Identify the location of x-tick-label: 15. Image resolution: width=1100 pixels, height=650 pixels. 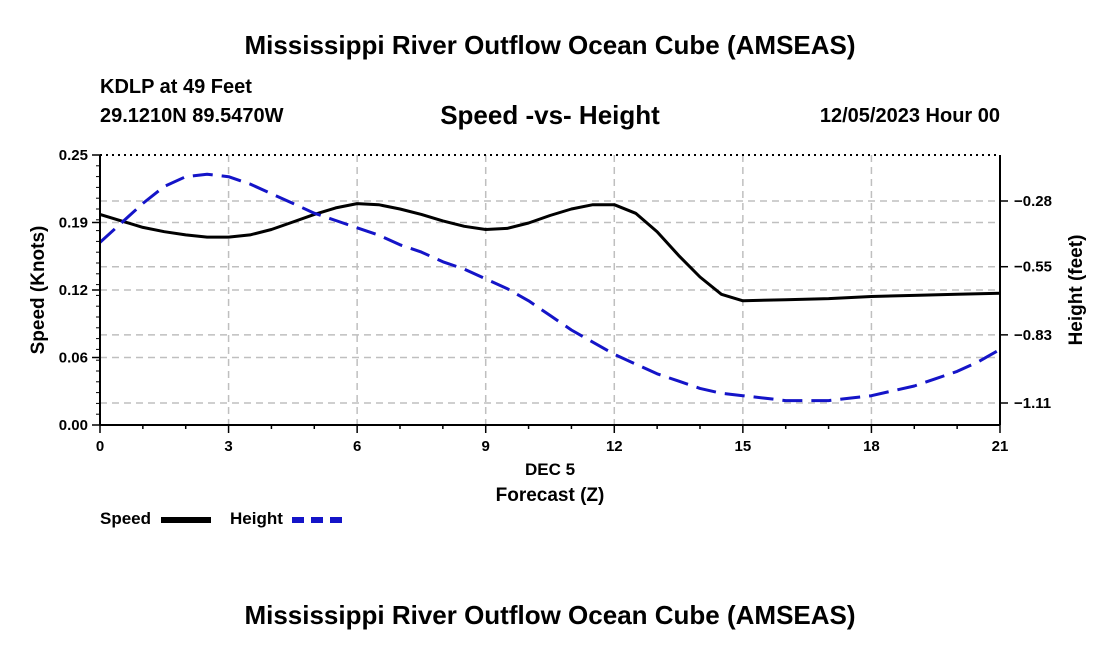
(743, 446).